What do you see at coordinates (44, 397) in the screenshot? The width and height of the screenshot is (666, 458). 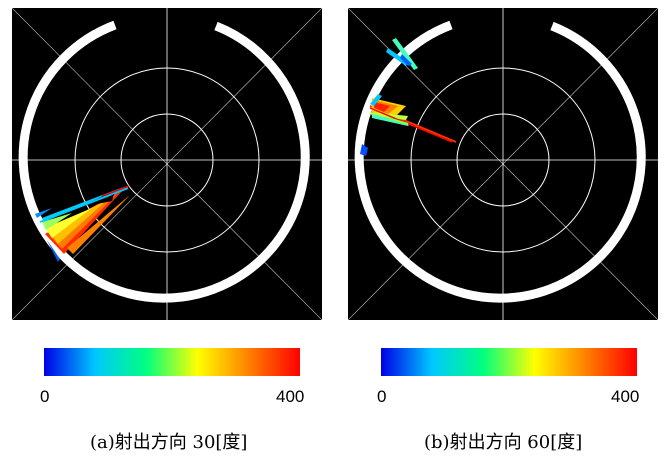 I see `colorbar-min-label-a: 0` at bounding box center [44, 397].